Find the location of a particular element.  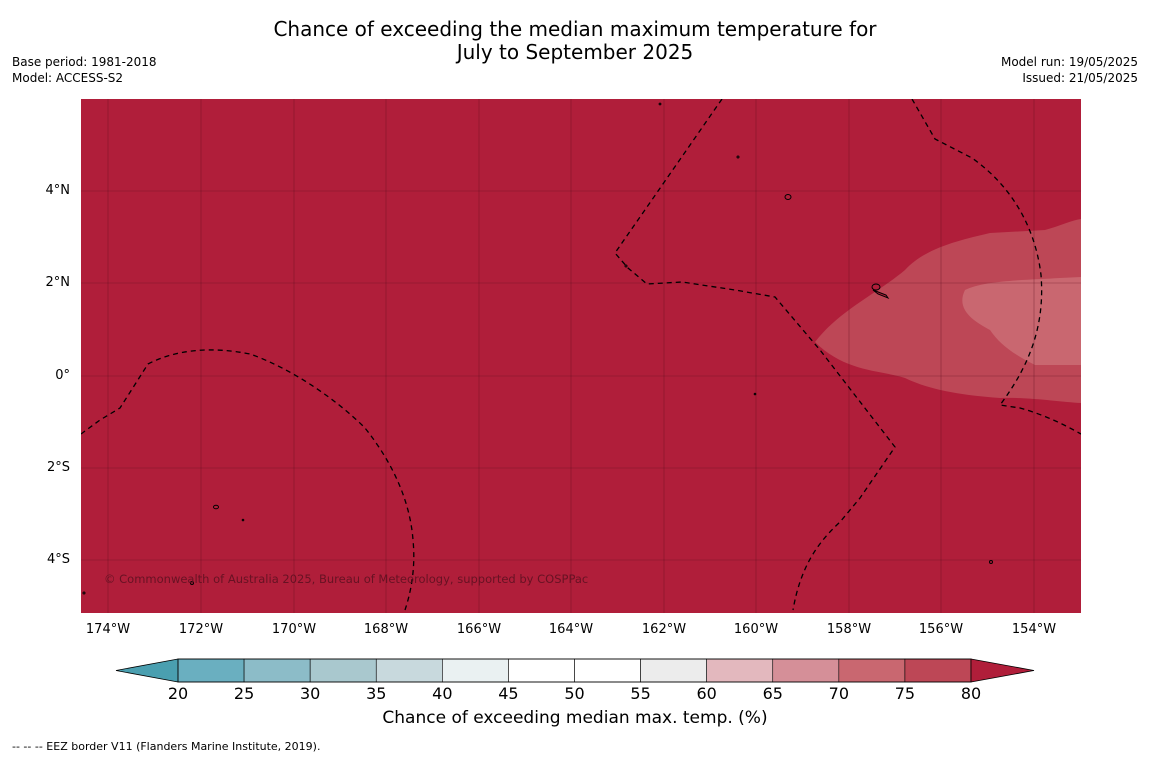

colorbar-tick-label: 35 is located at coordinates (376, 693).